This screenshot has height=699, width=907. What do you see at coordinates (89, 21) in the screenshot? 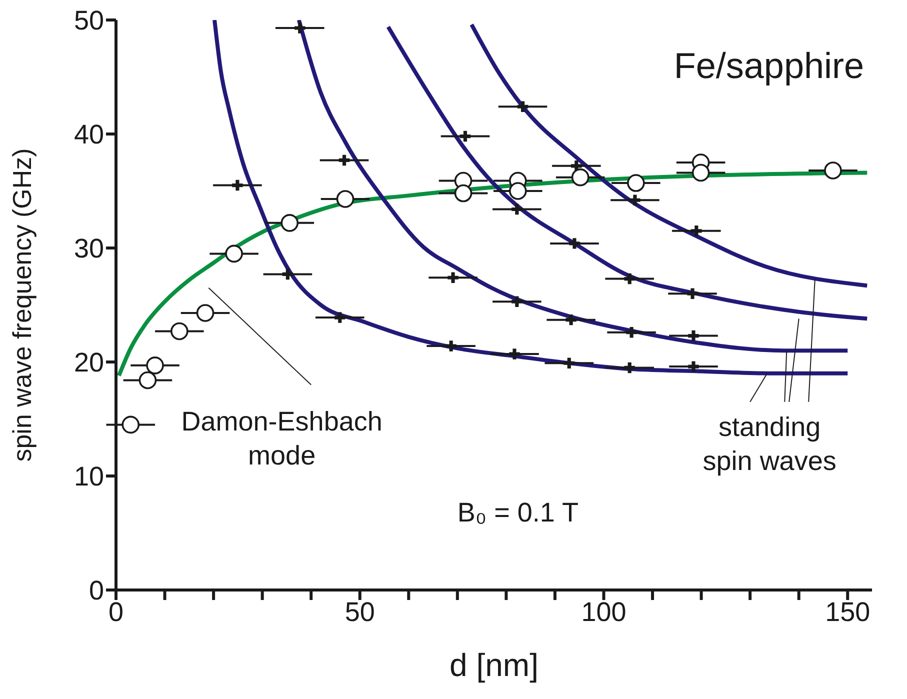
I see `y-tick-label: 50` at bounding box center [89, 21].